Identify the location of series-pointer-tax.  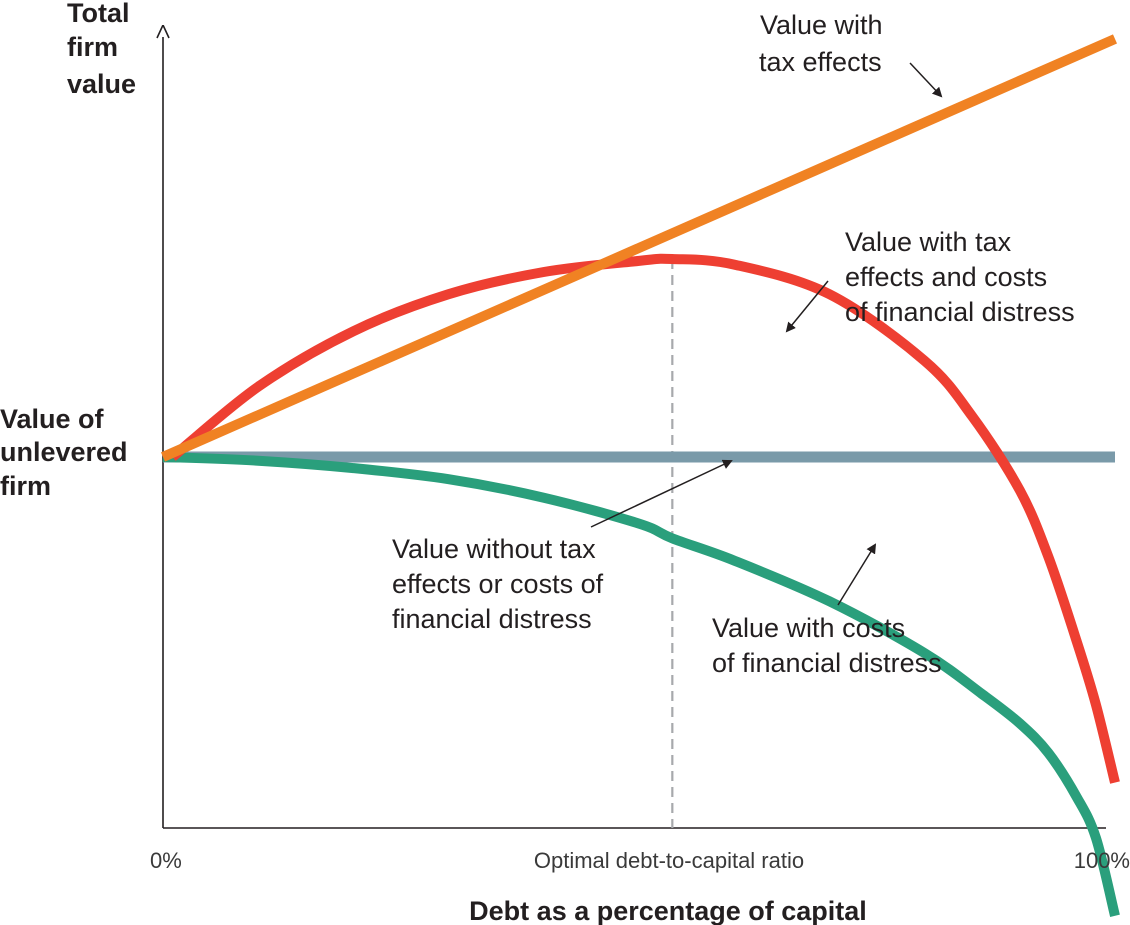
(926, 80).